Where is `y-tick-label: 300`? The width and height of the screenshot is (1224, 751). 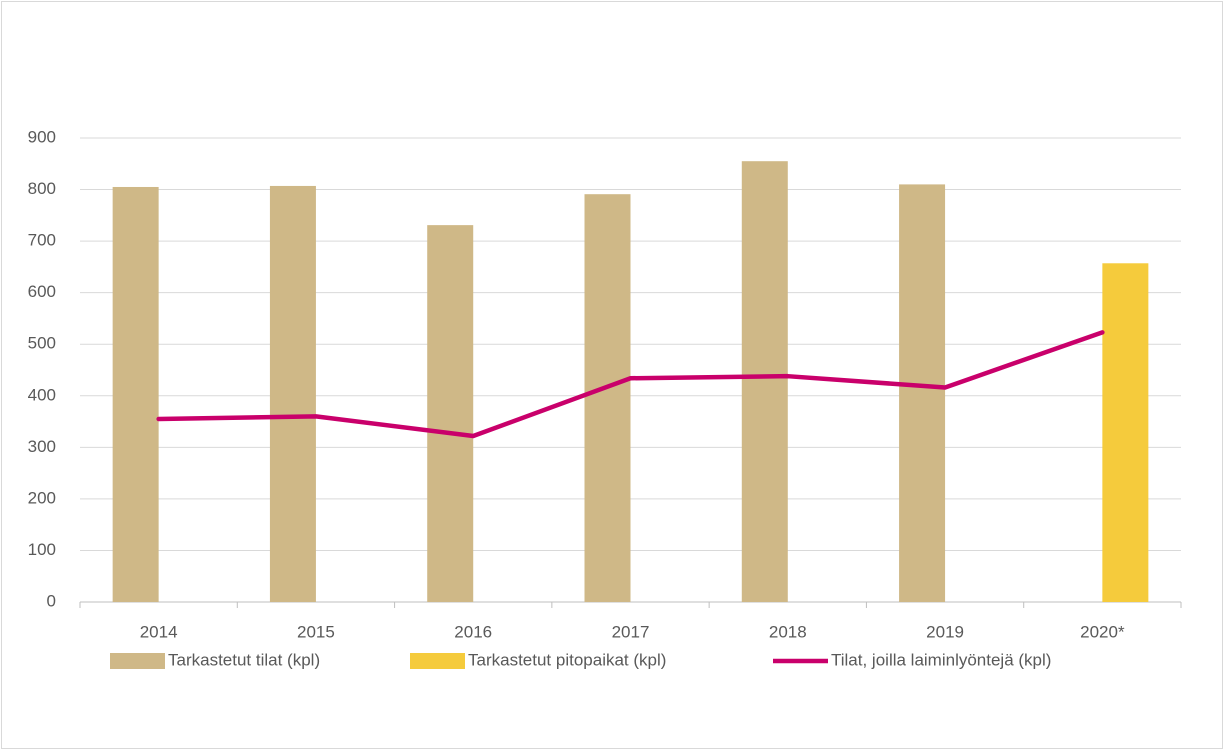 y-tick-label: 300 is located at coordinates (42, 446).